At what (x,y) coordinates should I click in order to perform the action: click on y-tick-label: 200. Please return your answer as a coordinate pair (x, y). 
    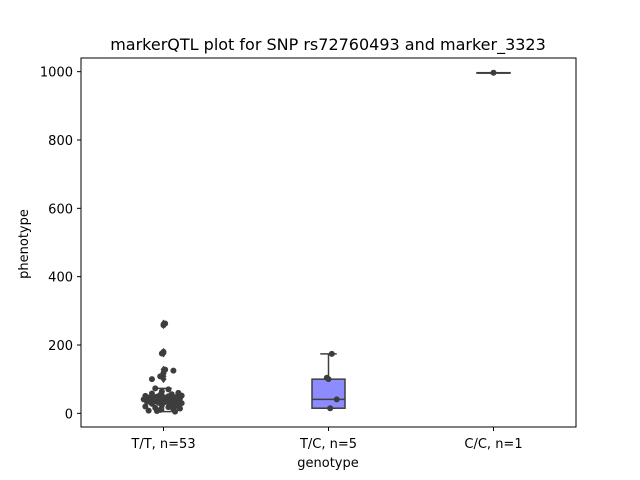
    Looking at the image, I should click on (60, 346).